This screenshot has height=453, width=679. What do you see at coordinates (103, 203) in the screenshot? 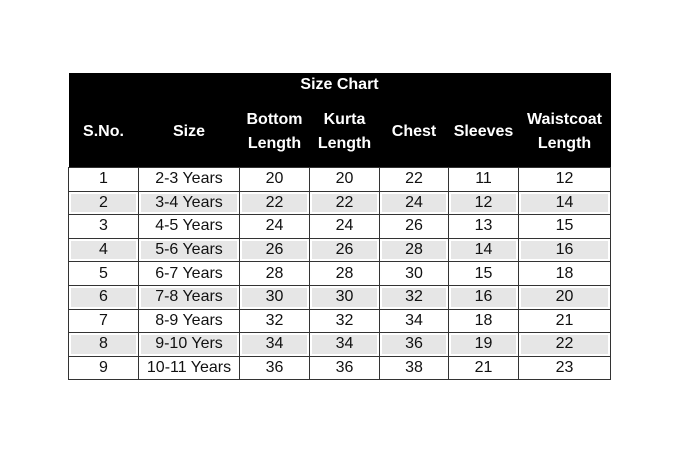
I see `table-cell: 2` at bounding box center [103, 203].